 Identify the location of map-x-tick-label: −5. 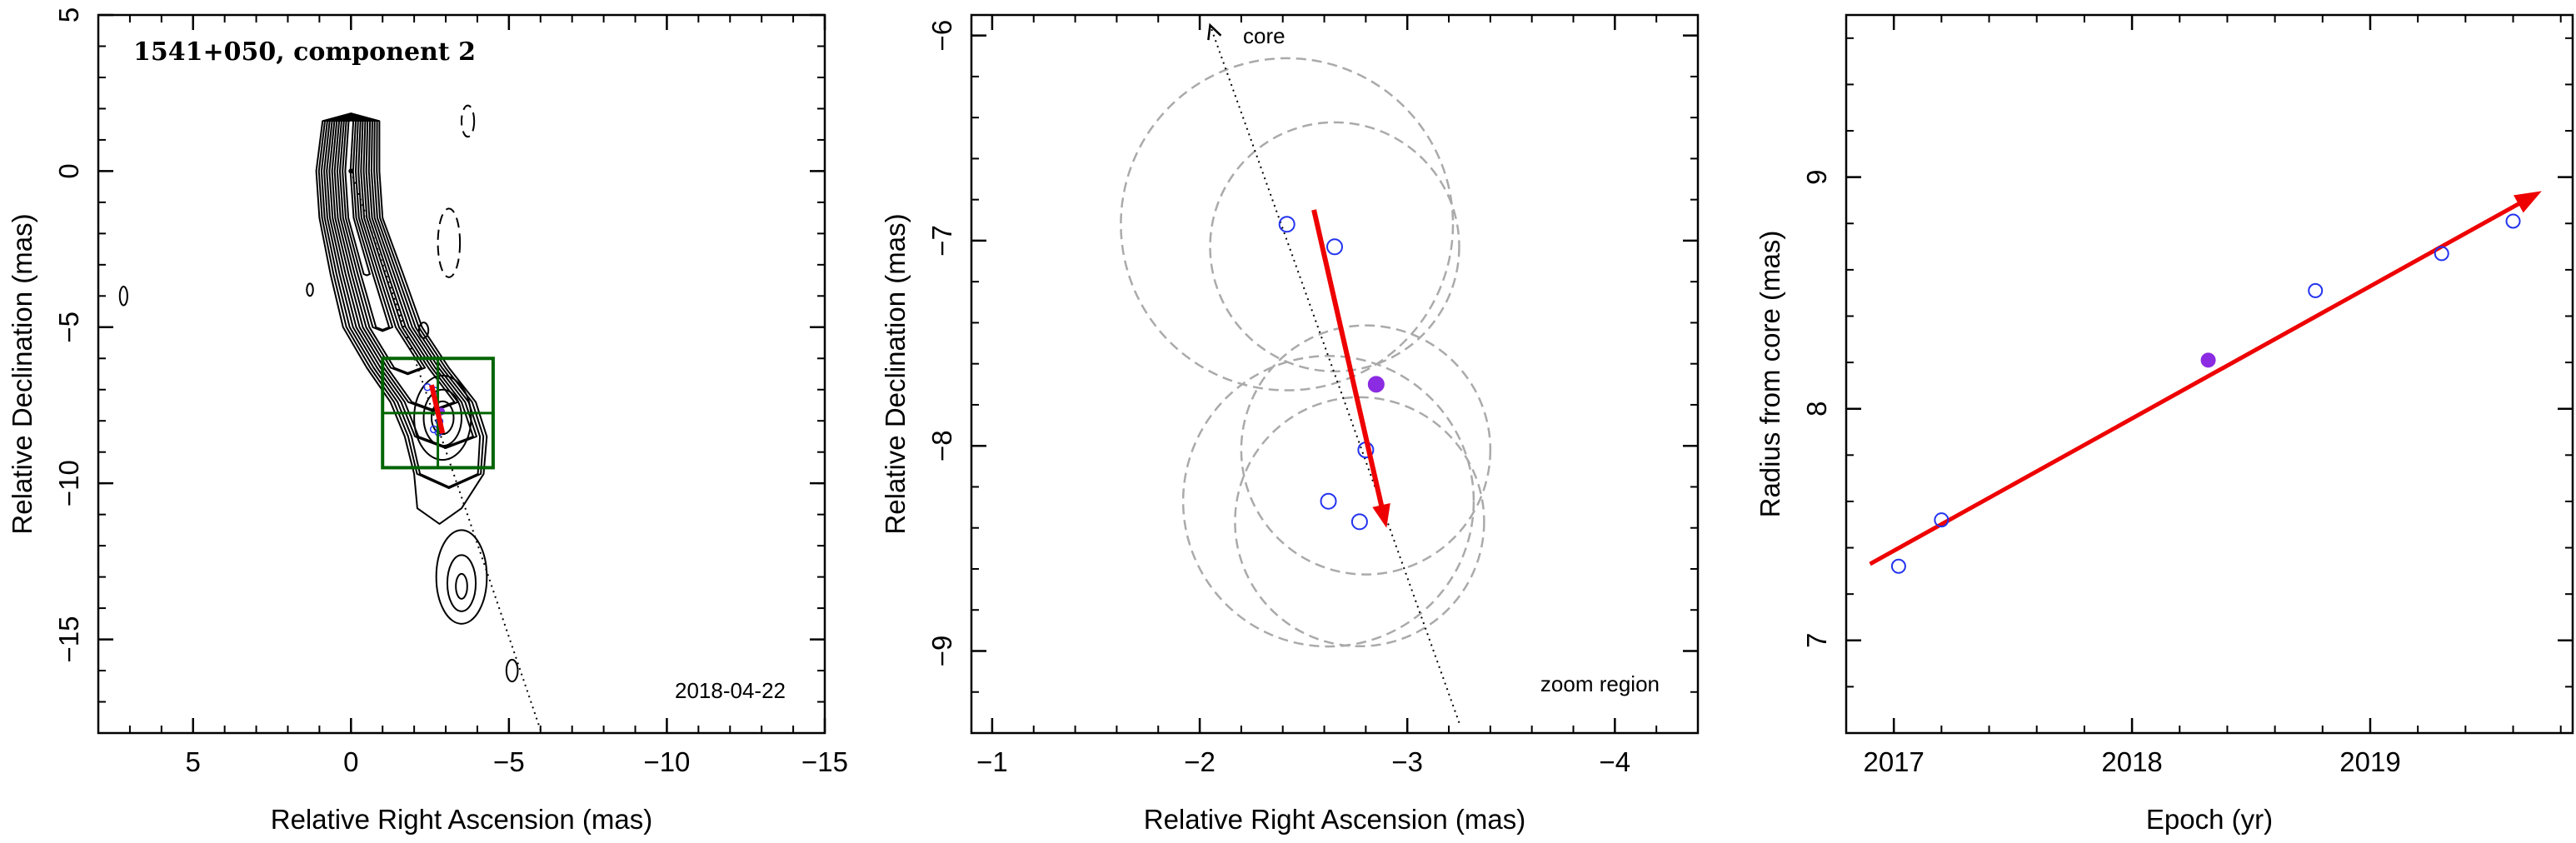
(509, 761).